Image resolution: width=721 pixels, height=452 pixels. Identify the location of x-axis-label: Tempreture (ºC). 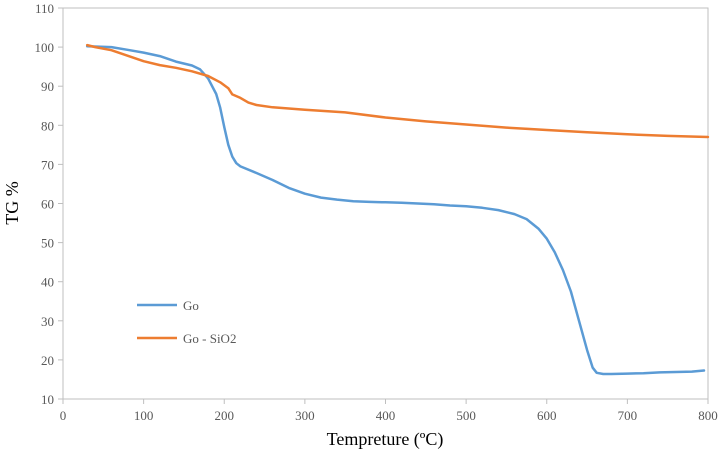
(385, 439).